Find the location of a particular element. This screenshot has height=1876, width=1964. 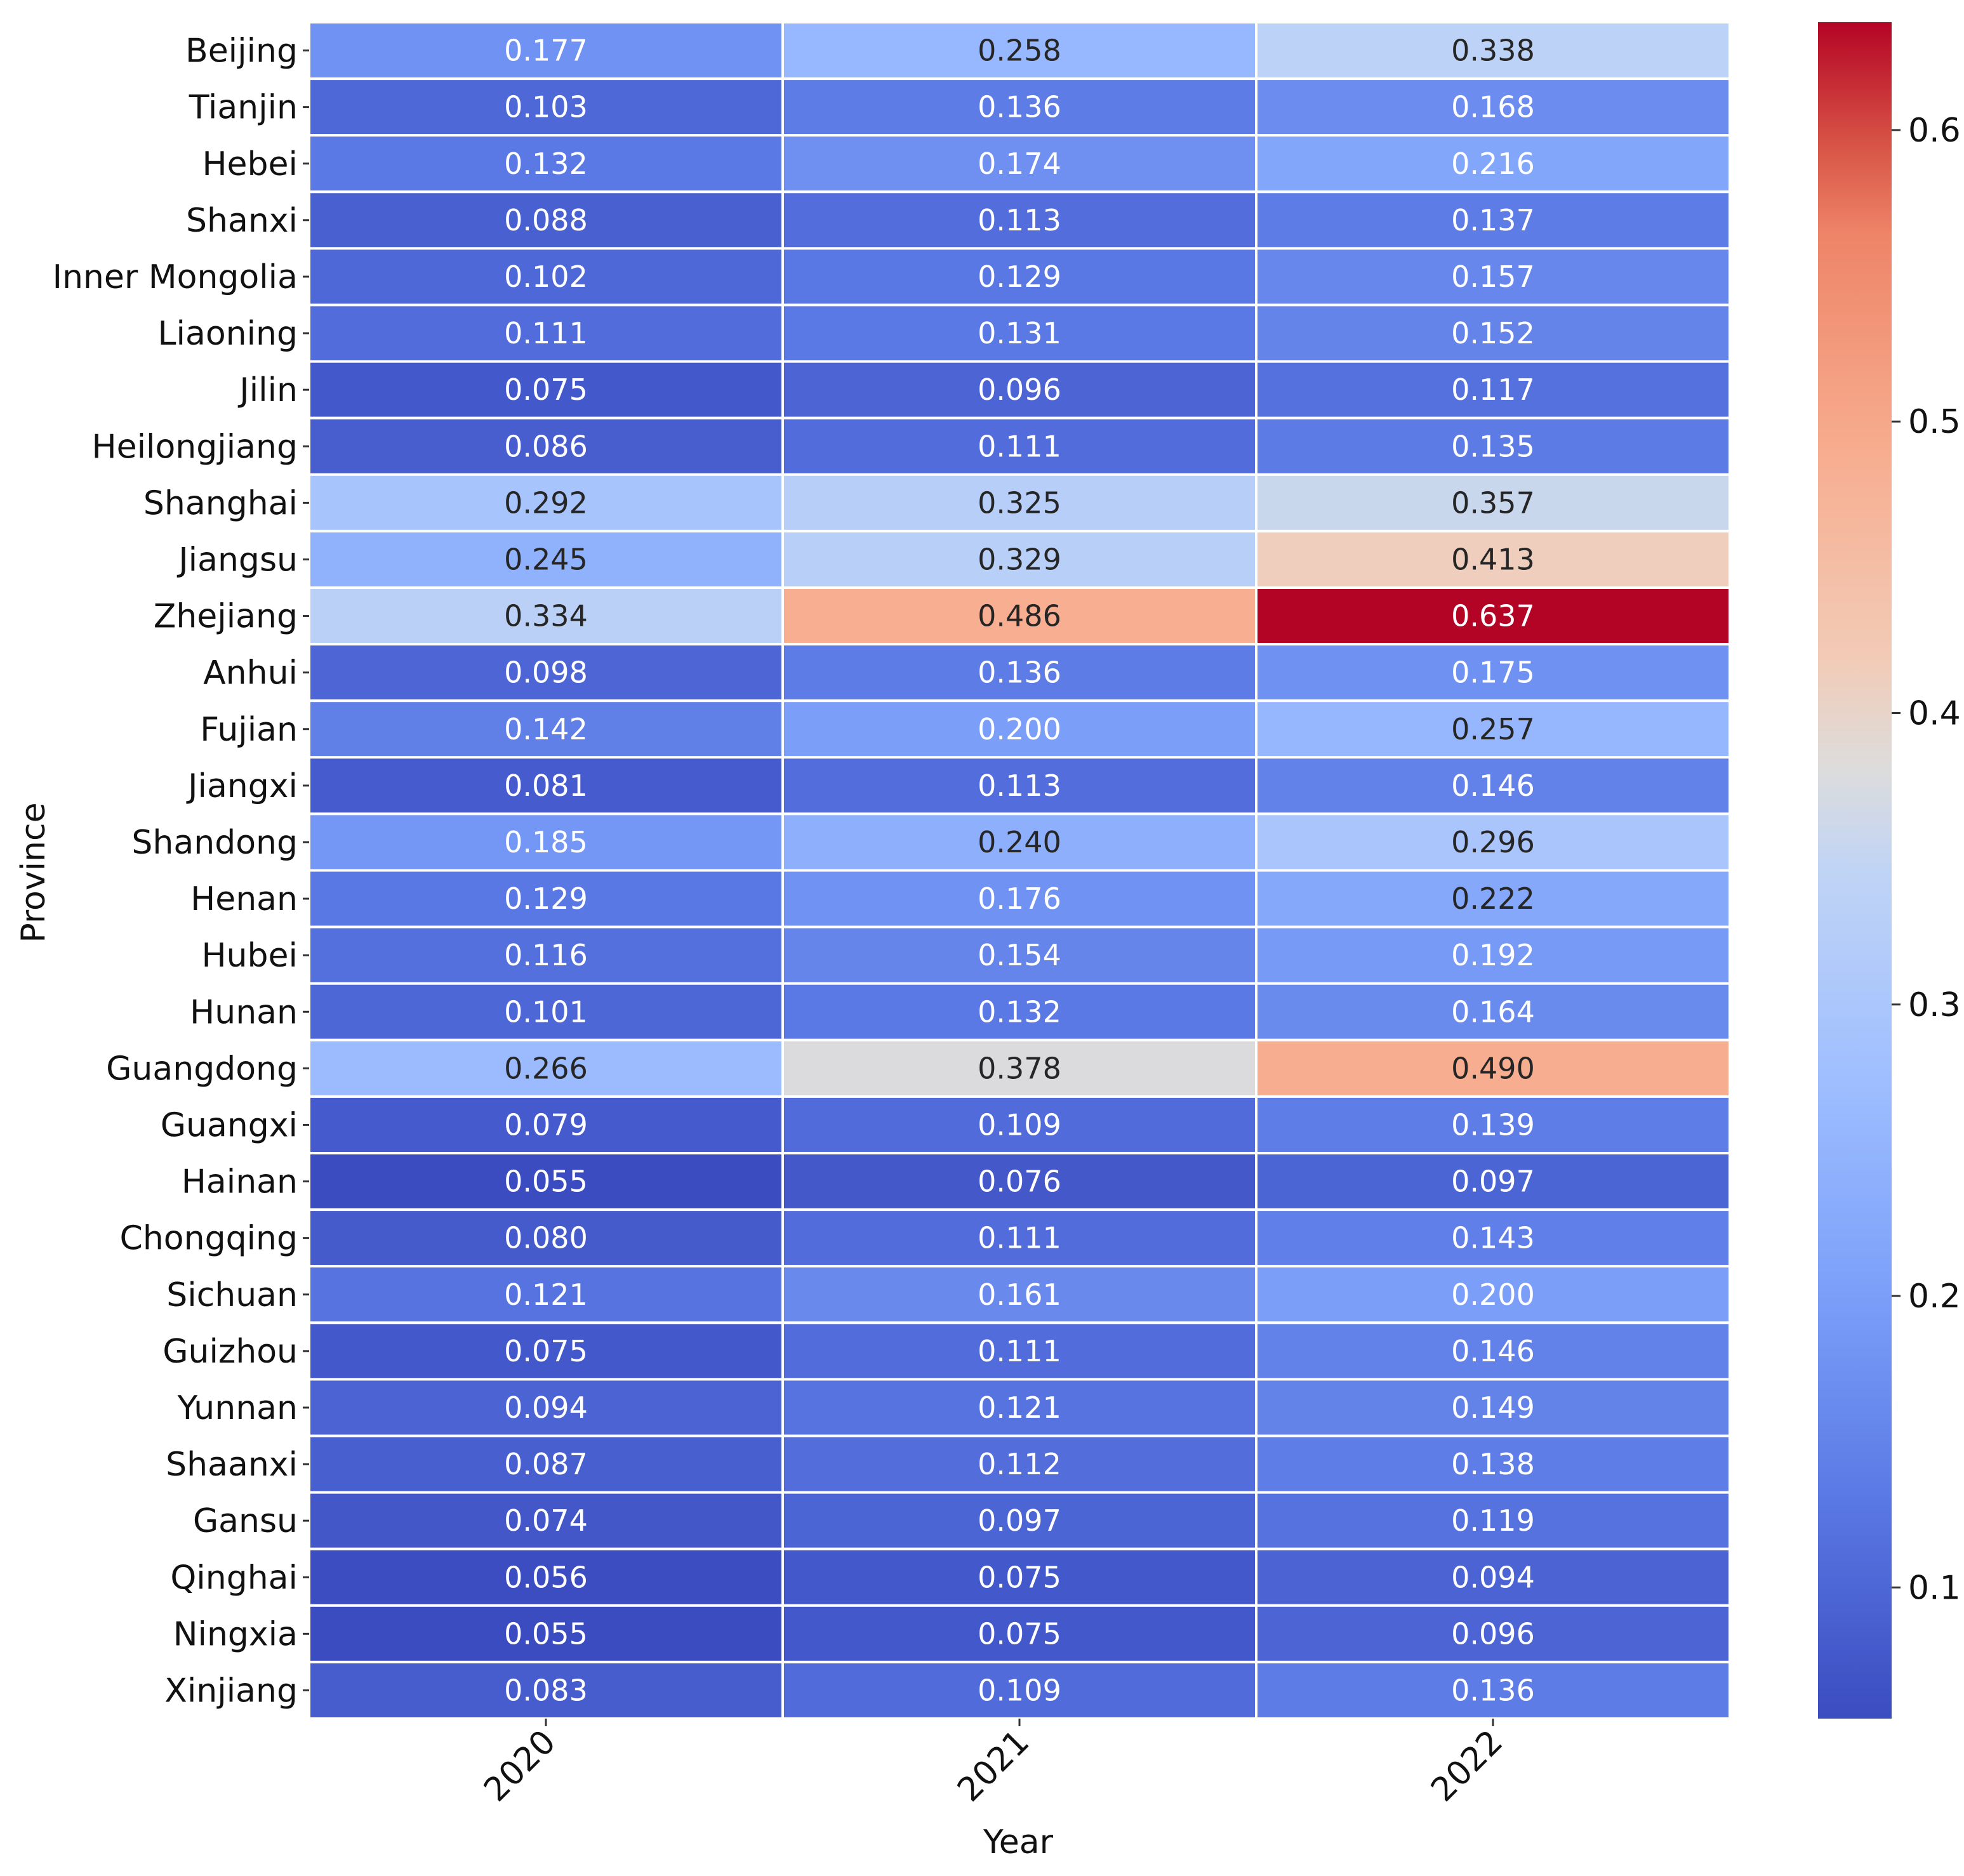

cell-value-label: 0.240 is located at coordinates (1019, 842).